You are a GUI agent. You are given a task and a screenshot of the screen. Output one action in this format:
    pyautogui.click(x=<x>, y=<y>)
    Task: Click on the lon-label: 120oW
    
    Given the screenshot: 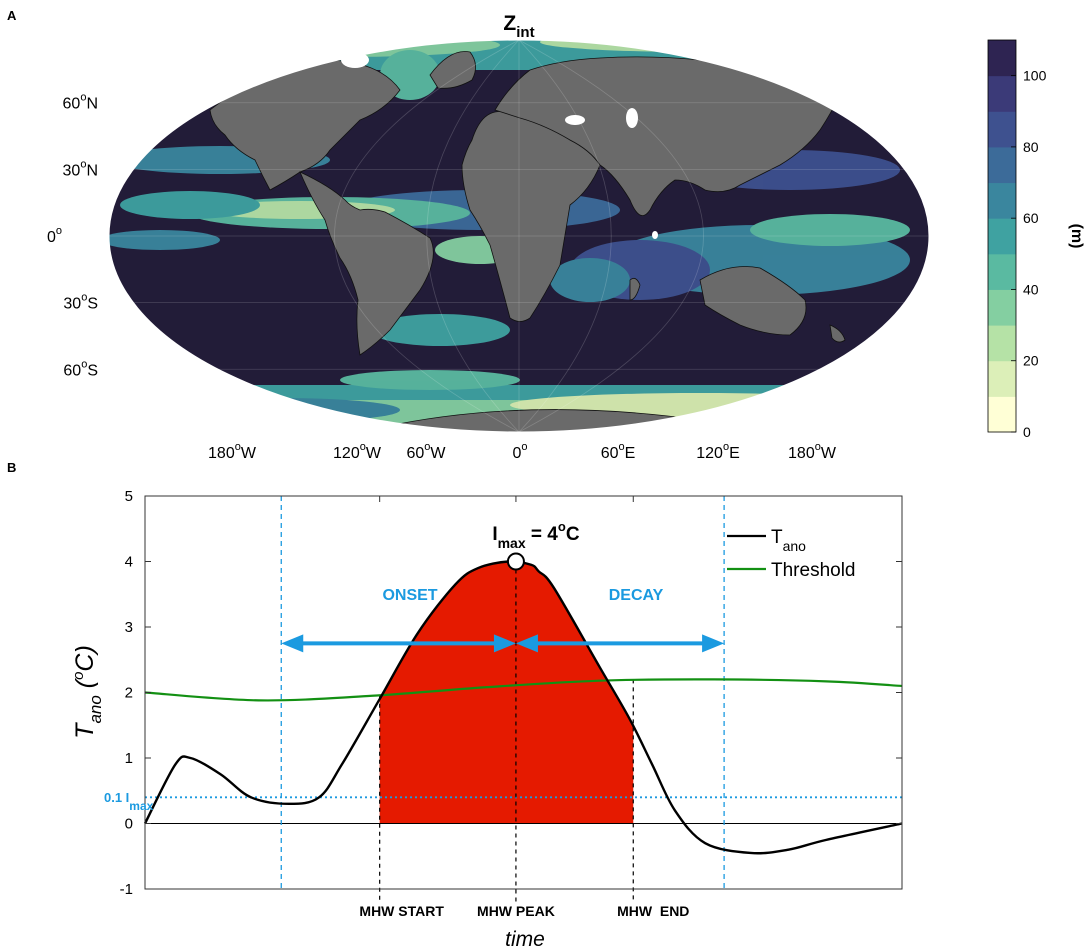 What is the action you would take?
    pyautogui.click(x=357, y=451)
    